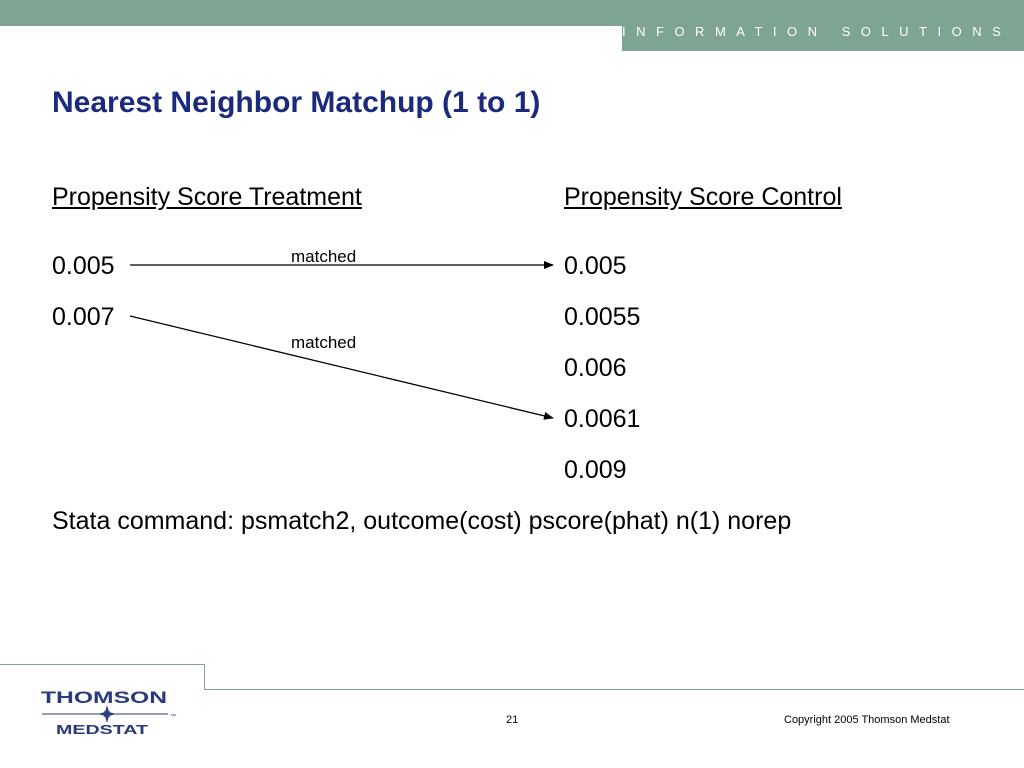 This screenshot has width=1024, height=768. Describe the element at coordinates (204, 677) in the screenshot. I see `footer-rule-step` at that location.